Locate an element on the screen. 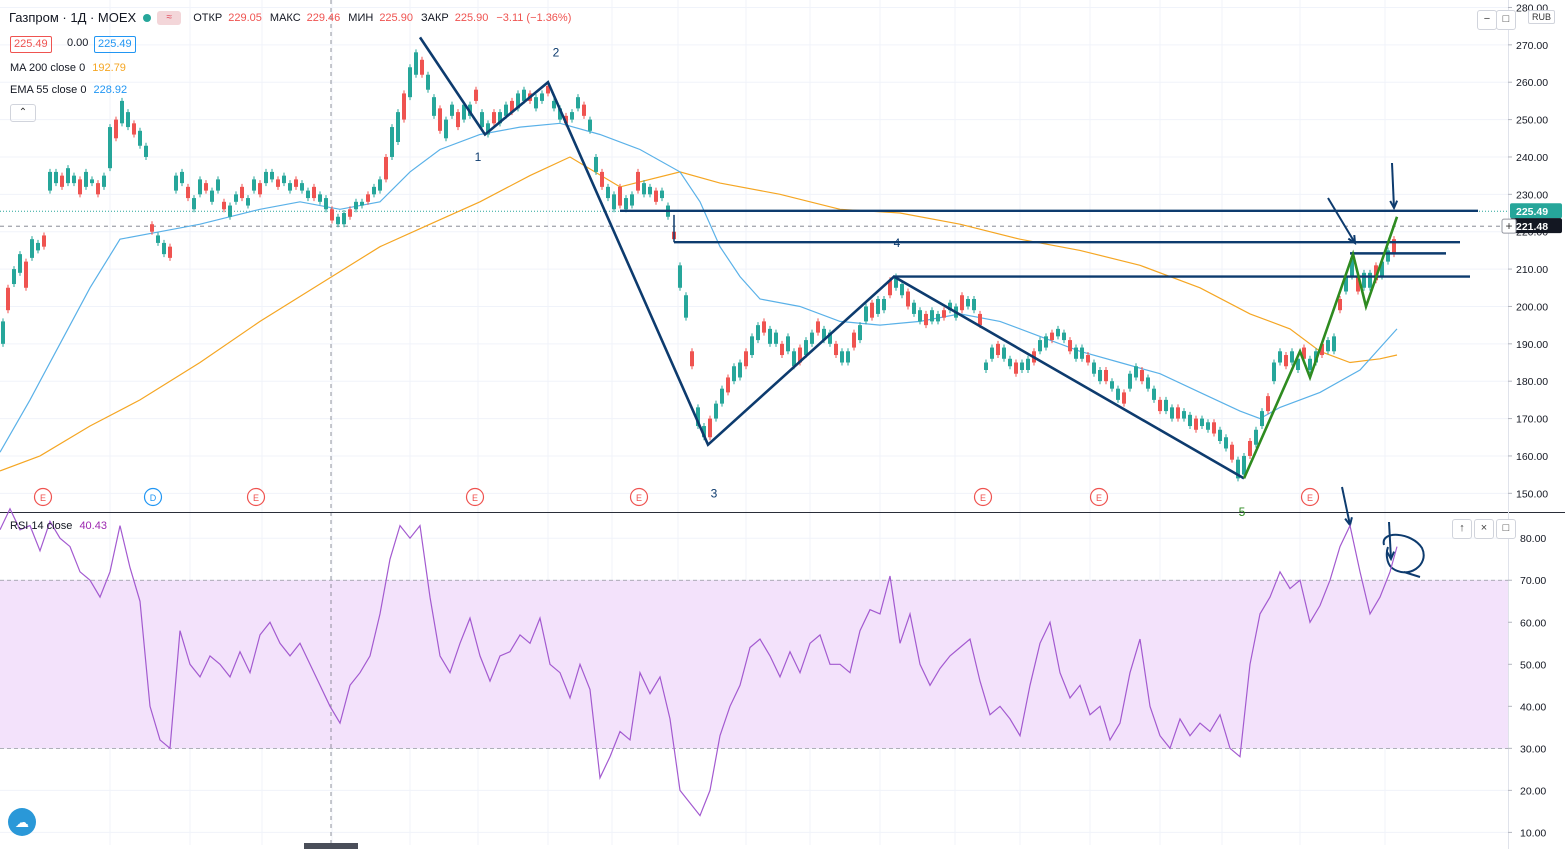  rsi-axis-label: 50.00 is located at coordinates (1533, 665).